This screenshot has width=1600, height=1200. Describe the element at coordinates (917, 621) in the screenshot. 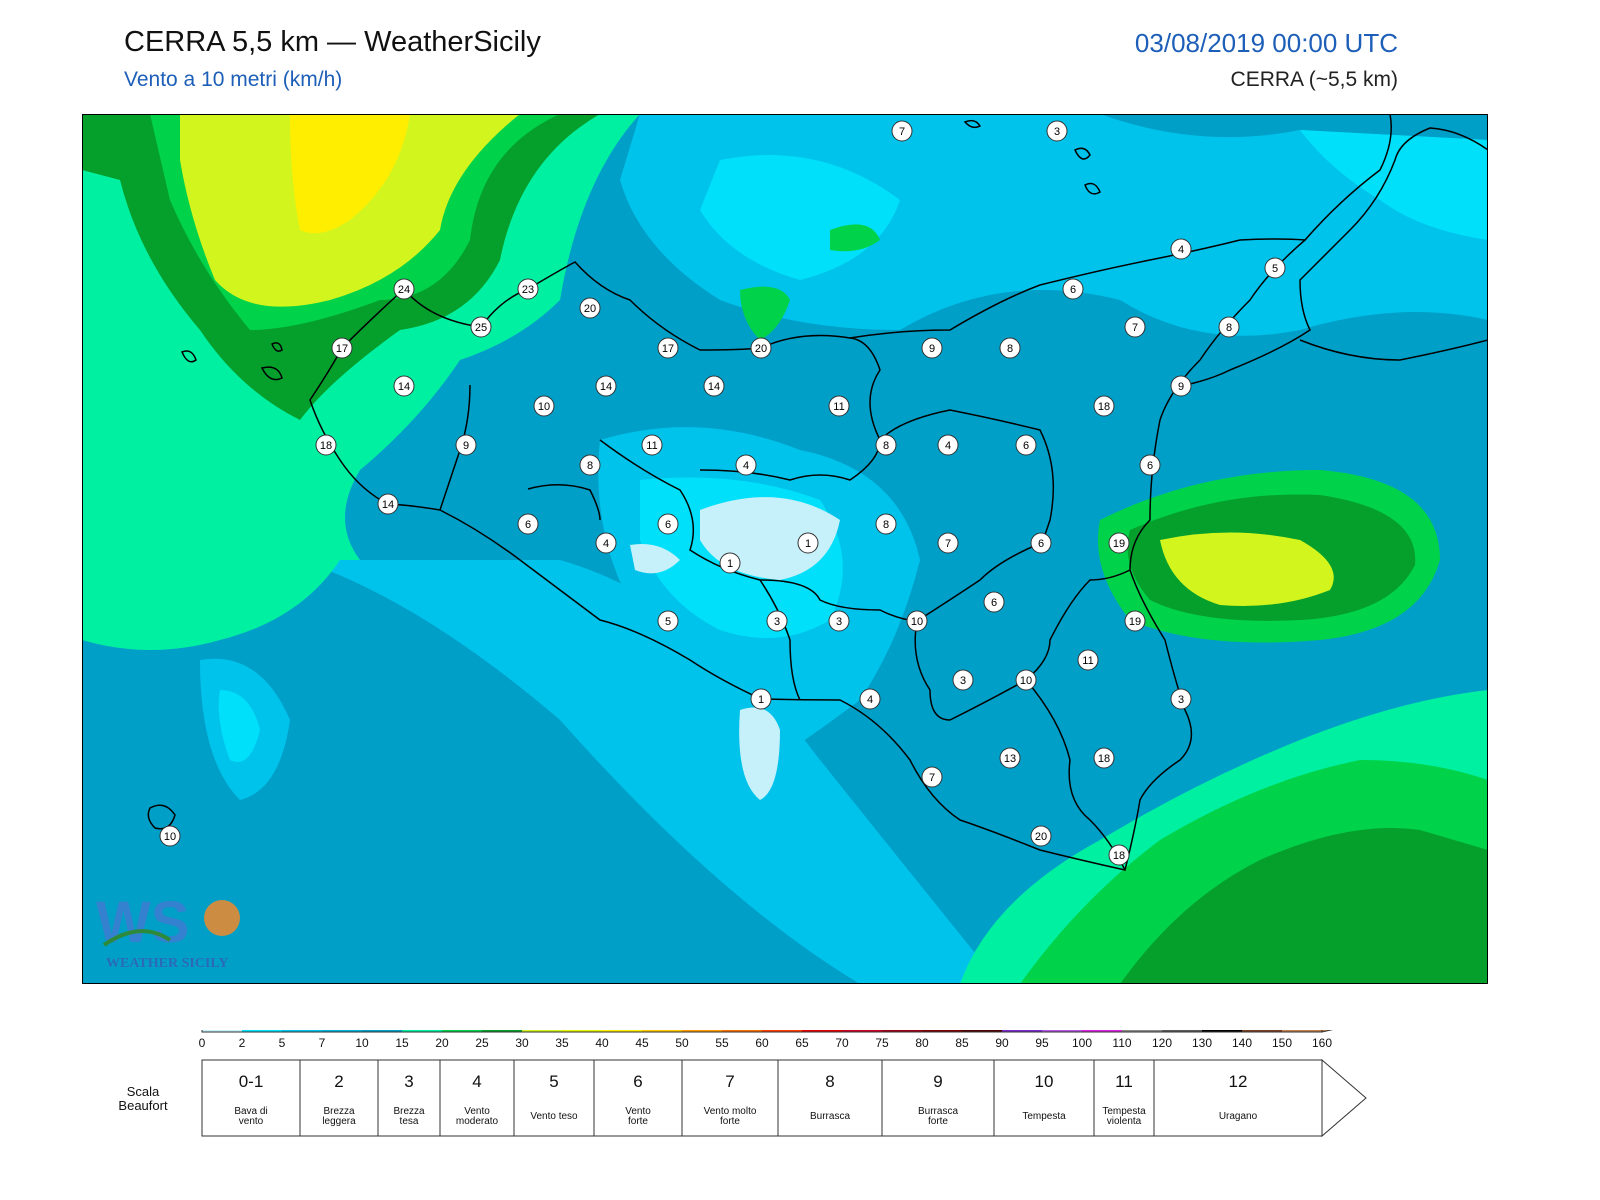

I see `wind-label: 10` at that location.